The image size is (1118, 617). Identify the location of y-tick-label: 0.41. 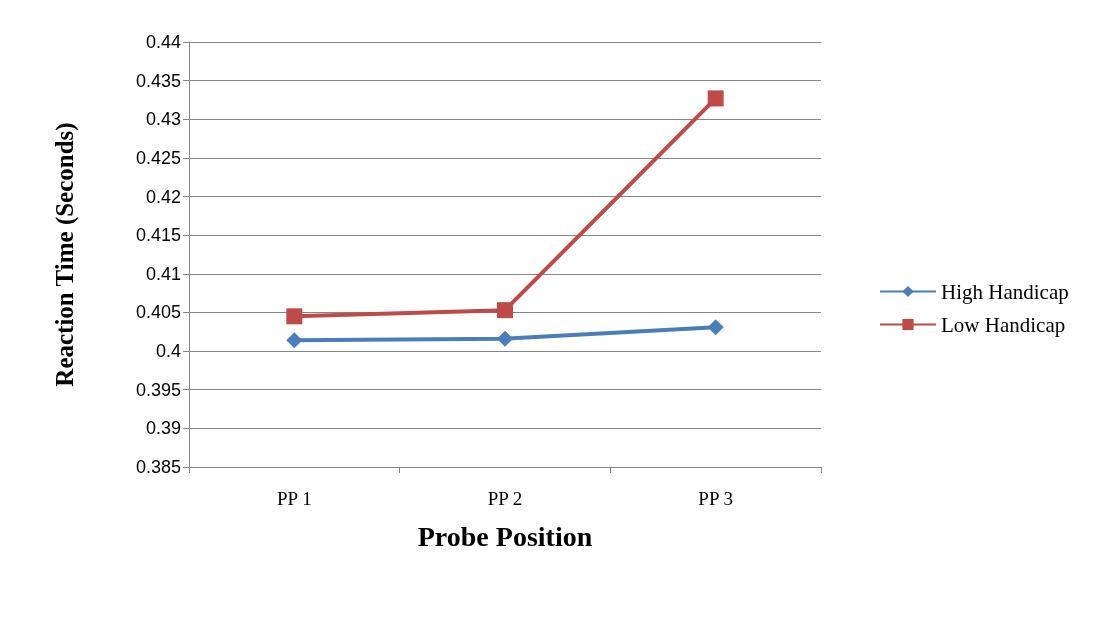
(163, 273).